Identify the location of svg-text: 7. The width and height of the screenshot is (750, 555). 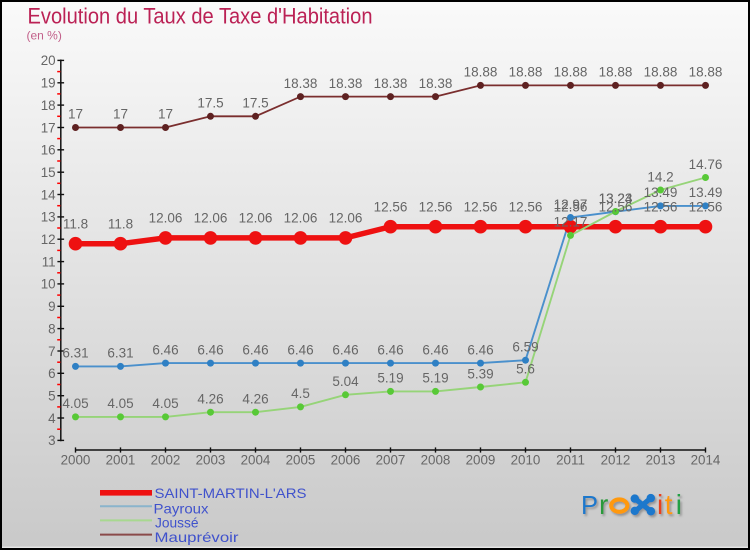
(51, 351).